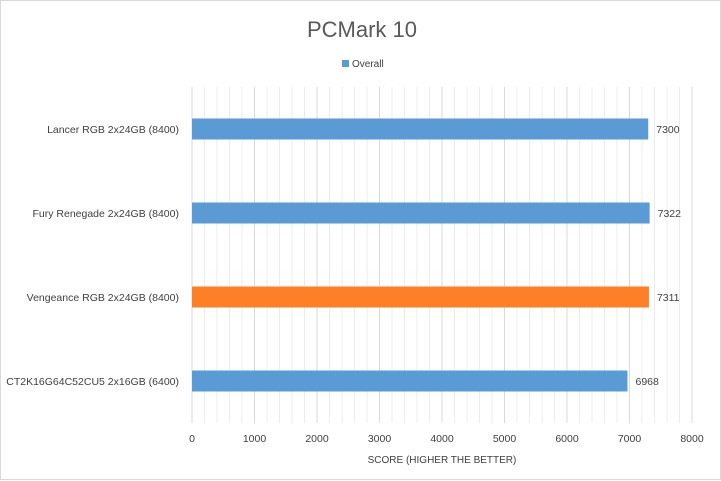 The width and height of the screenshot is (721, 481). I want to click on x-tick-label: 5000, so click(505, 439).